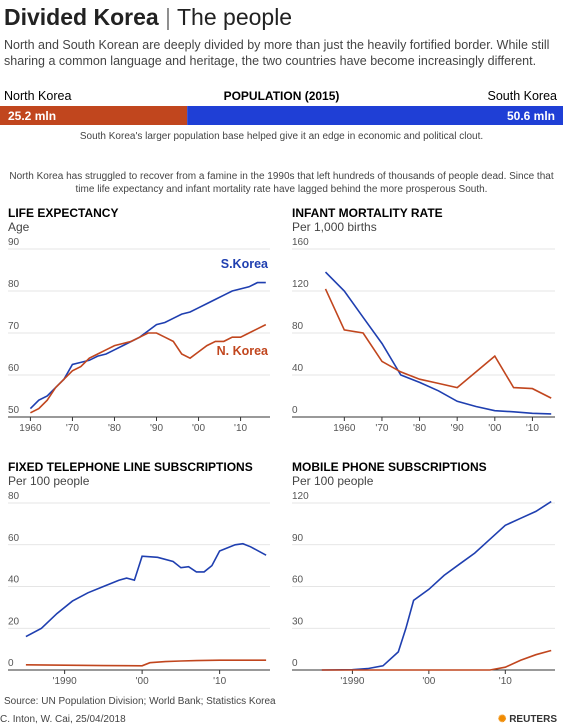 The image size is (563, 728). What do you see at coordinates (298, 621) in the screenshot?
I see `y-tick-label: 30` at bounding box center [298, 621].